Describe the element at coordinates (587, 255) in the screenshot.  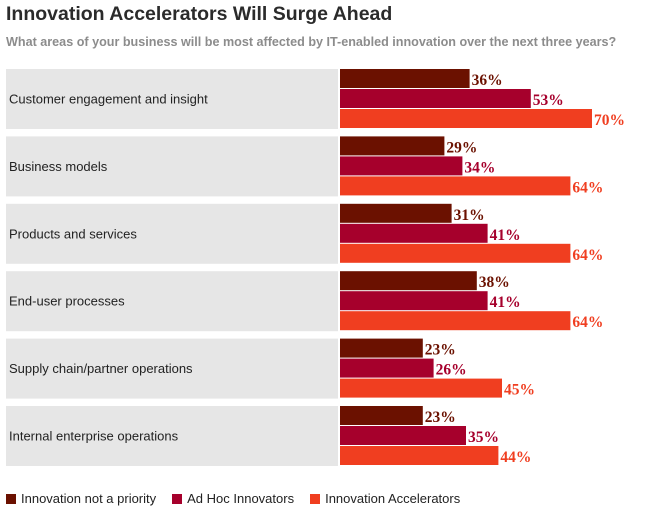
I see `value-label-innovation-accelerators-products-and-services: 64%` at that location.